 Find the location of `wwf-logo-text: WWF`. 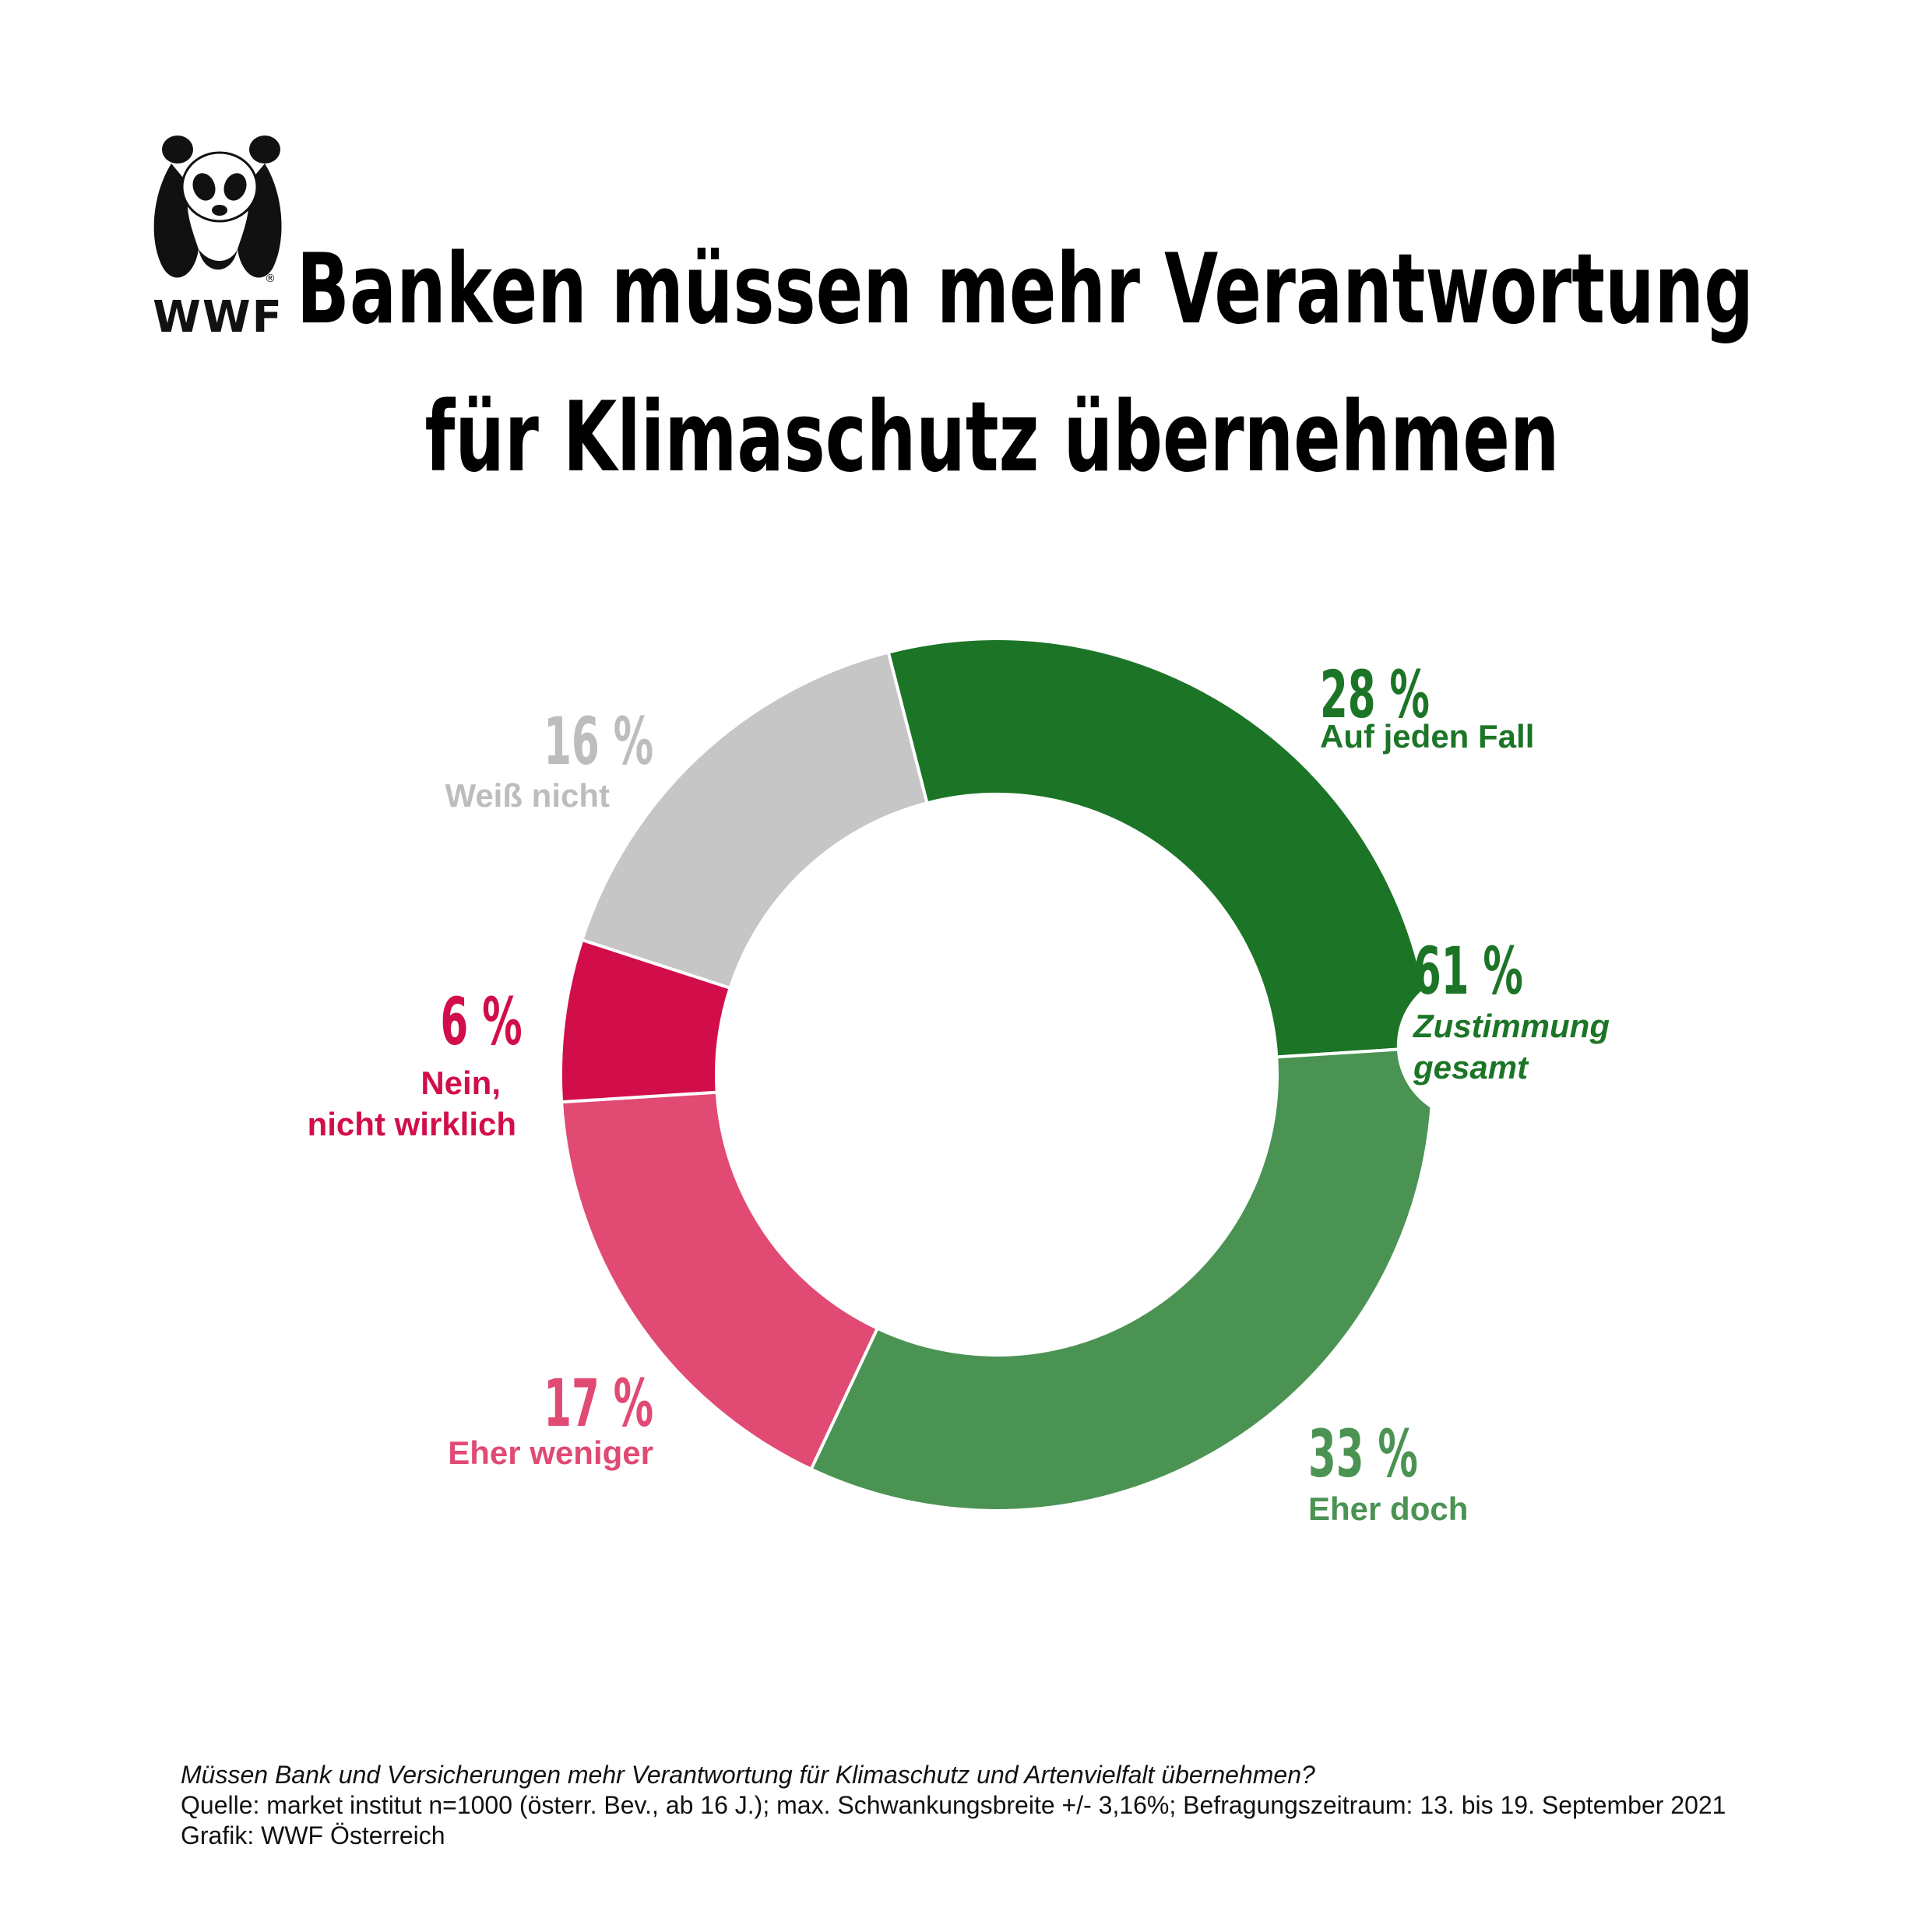

wwf-logo-text: WWF is located at coordinates (218, 317).